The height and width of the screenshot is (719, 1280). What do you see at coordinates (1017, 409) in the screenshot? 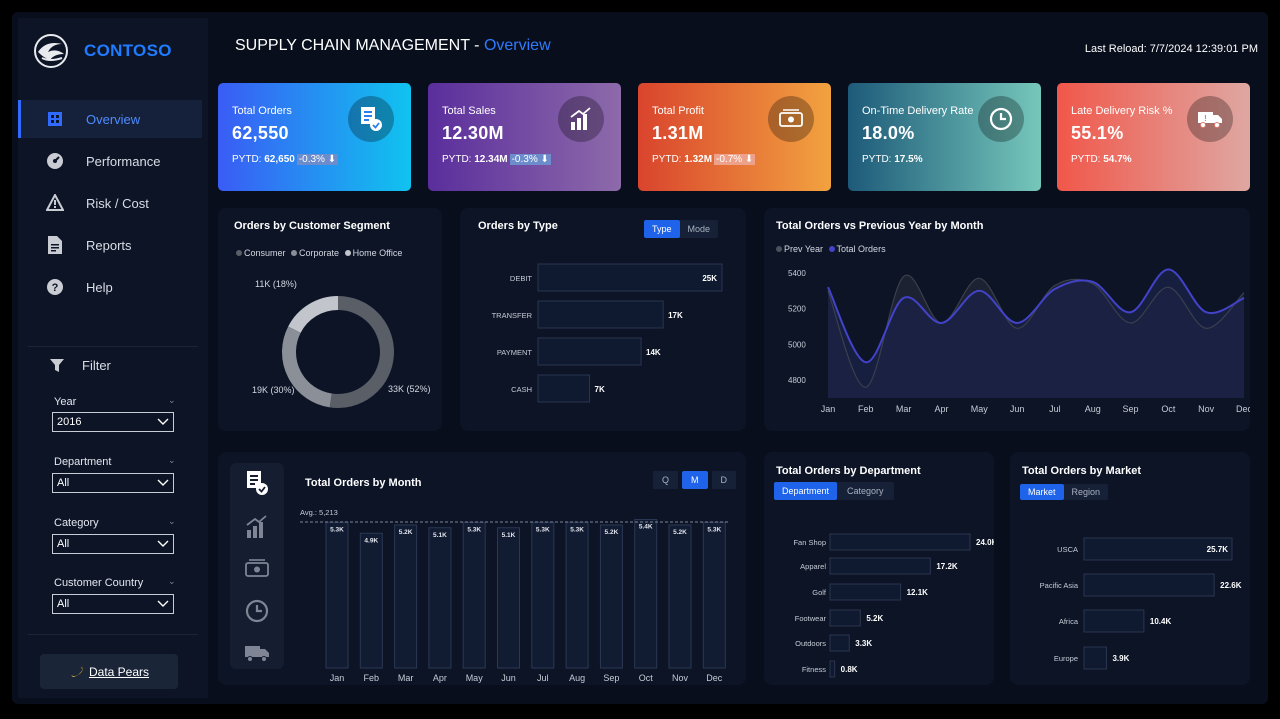
I see `x-tick-label: Jun` at bounding box center [1017, 409].